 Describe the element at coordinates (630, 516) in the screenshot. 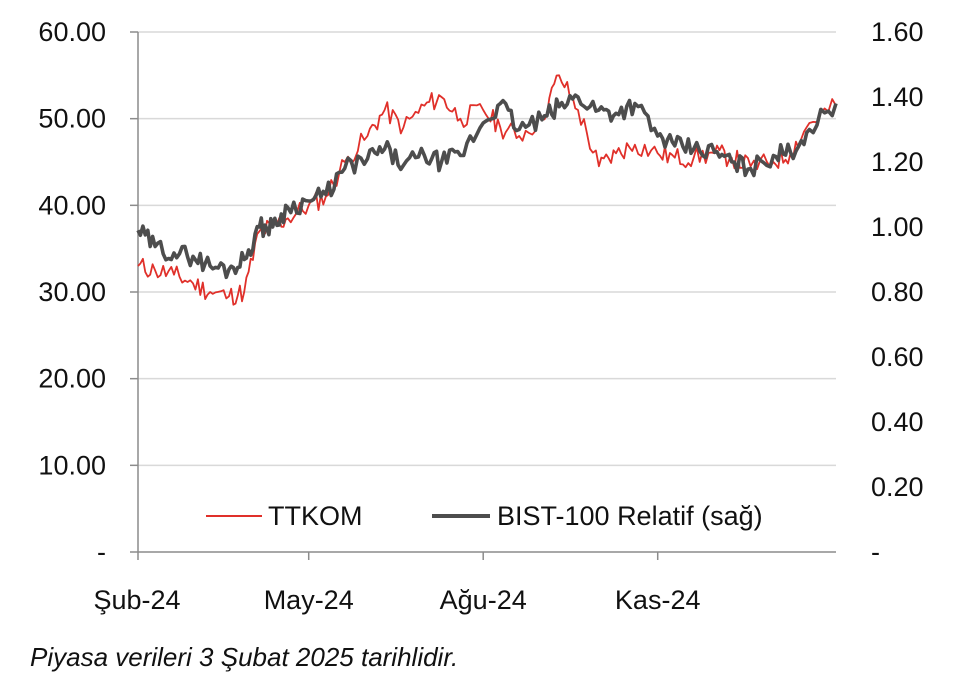

I see `legend-label-bist-100-relatif: BIST-100 Relatif (sağ)` at that location.